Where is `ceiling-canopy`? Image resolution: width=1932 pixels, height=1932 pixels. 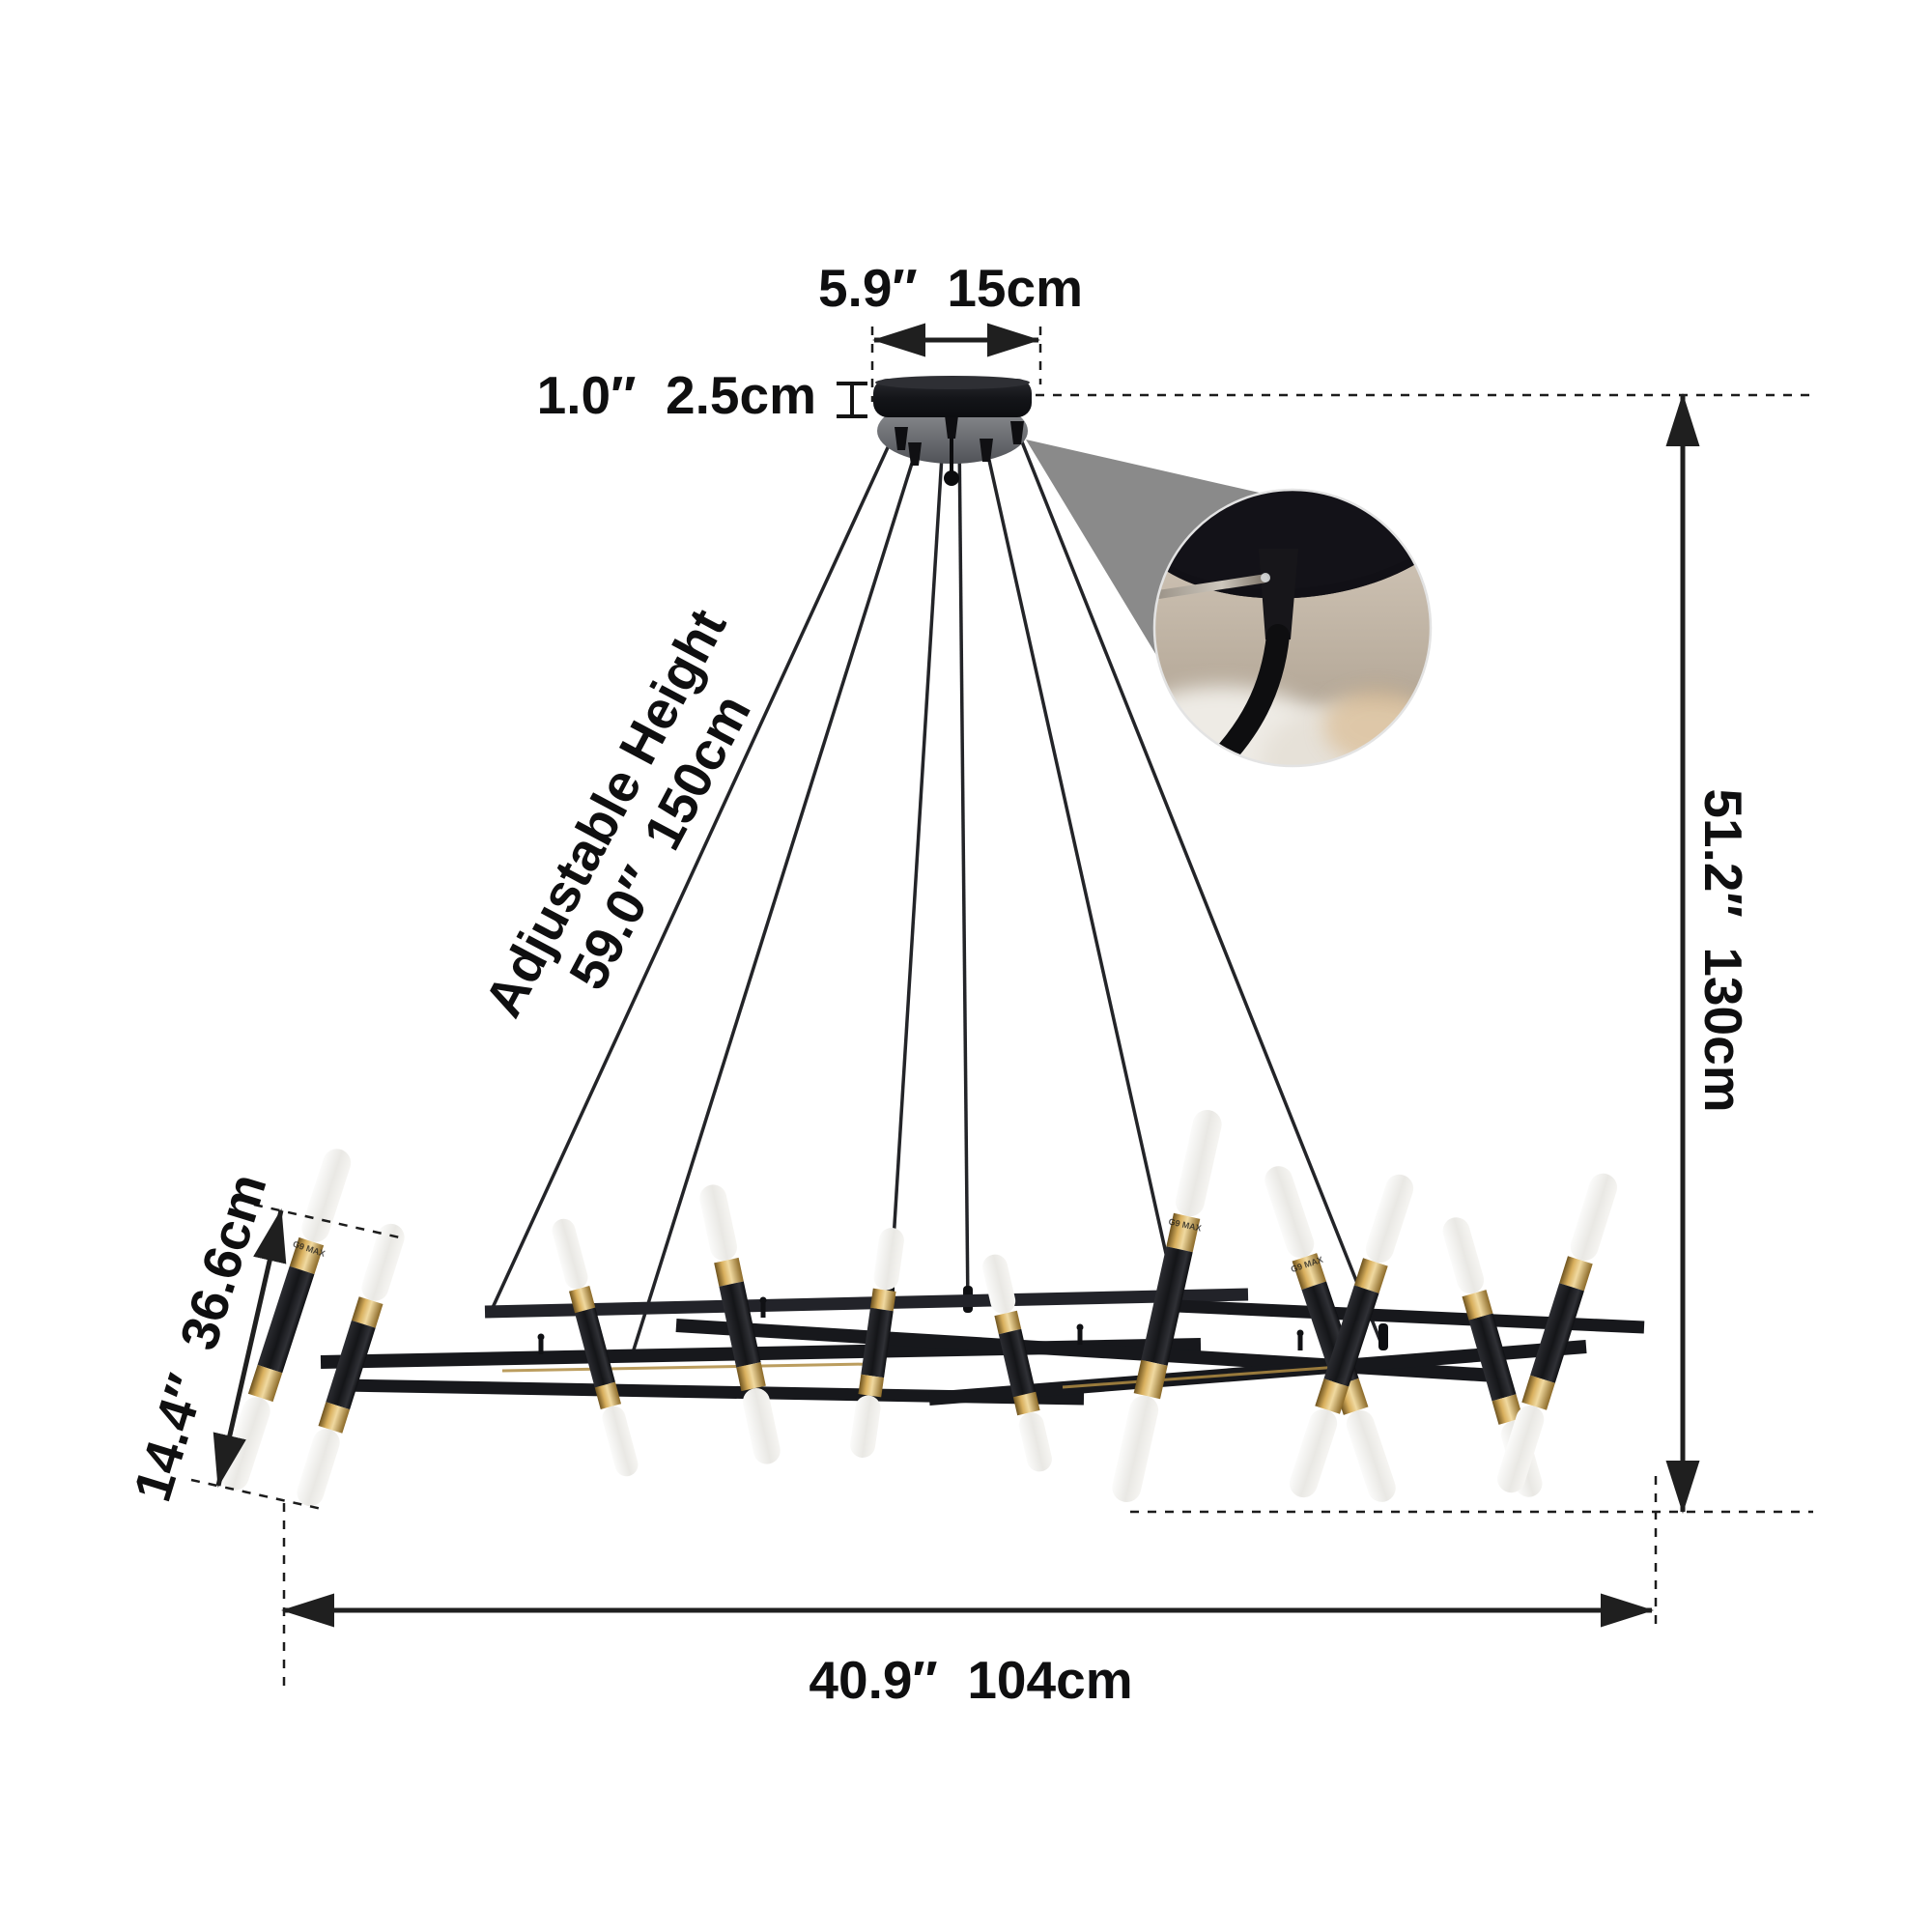 ceiling-canopy is located at coordinates (952, 431).